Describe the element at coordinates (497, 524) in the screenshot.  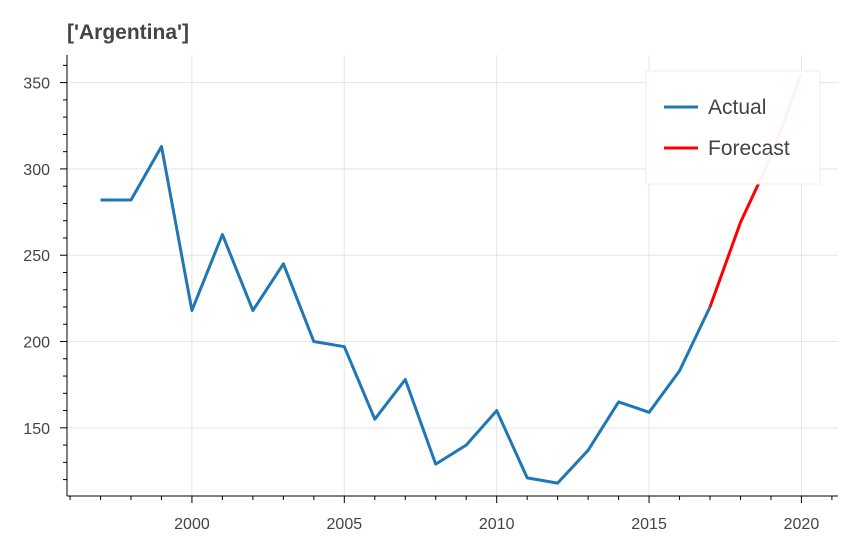
I see `x-tick-label: 2010` at that location.